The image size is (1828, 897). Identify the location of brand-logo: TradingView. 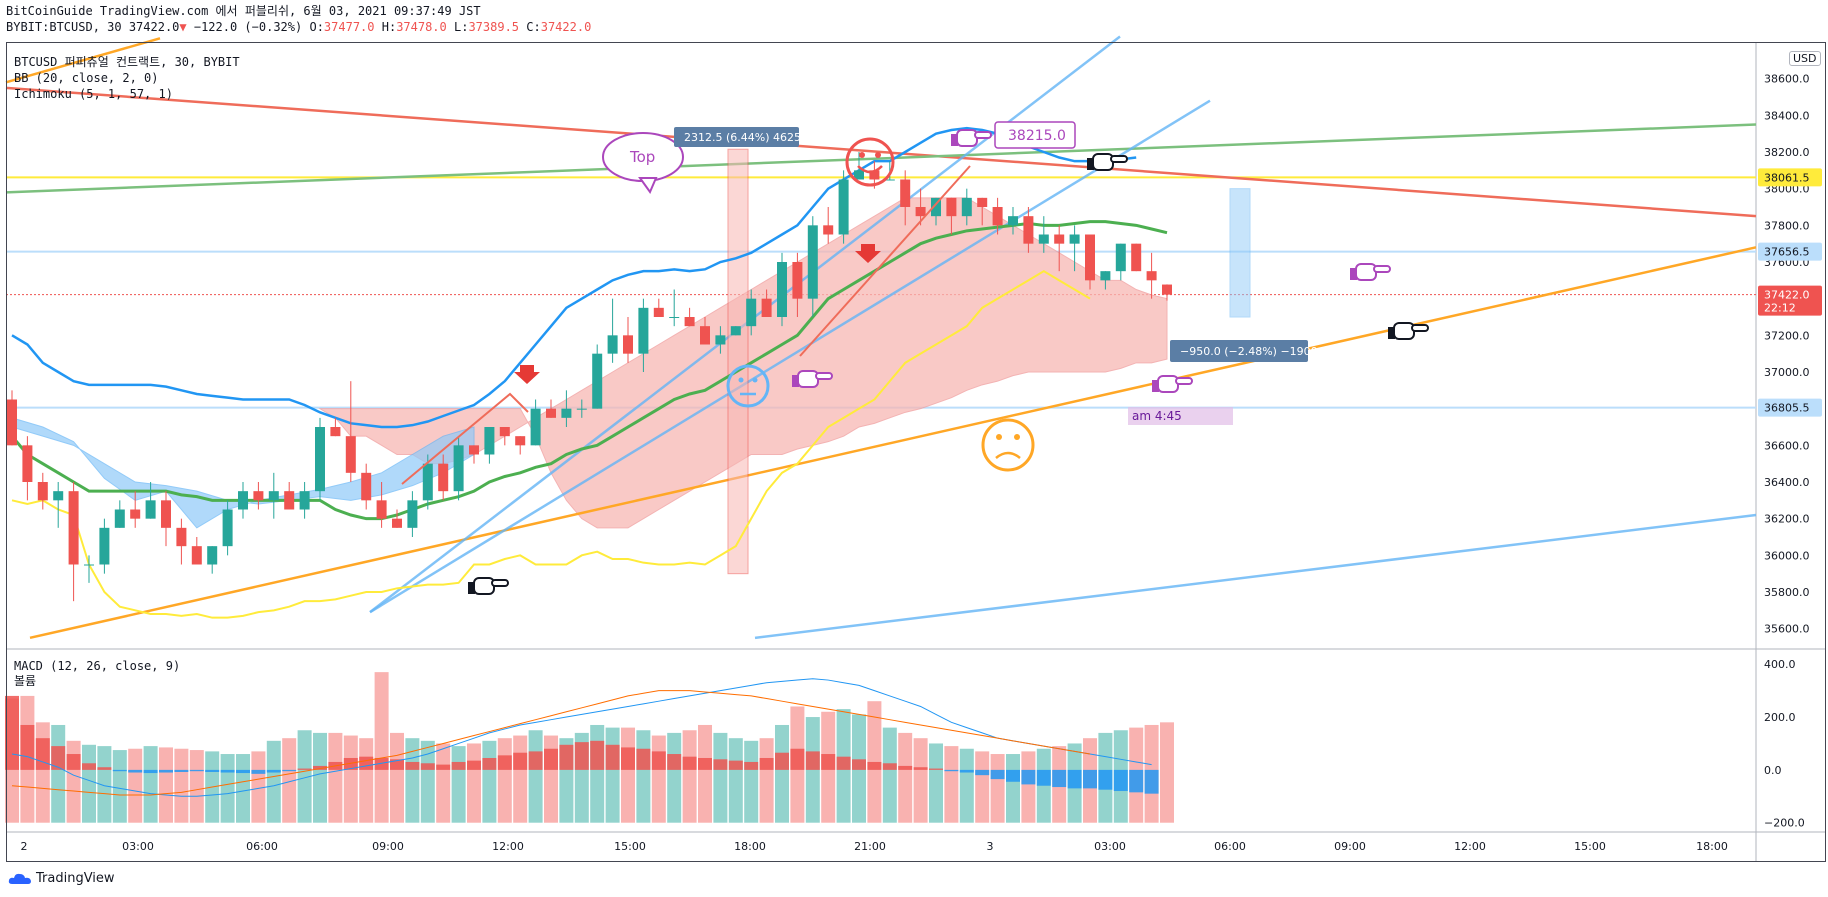
(61, 878).